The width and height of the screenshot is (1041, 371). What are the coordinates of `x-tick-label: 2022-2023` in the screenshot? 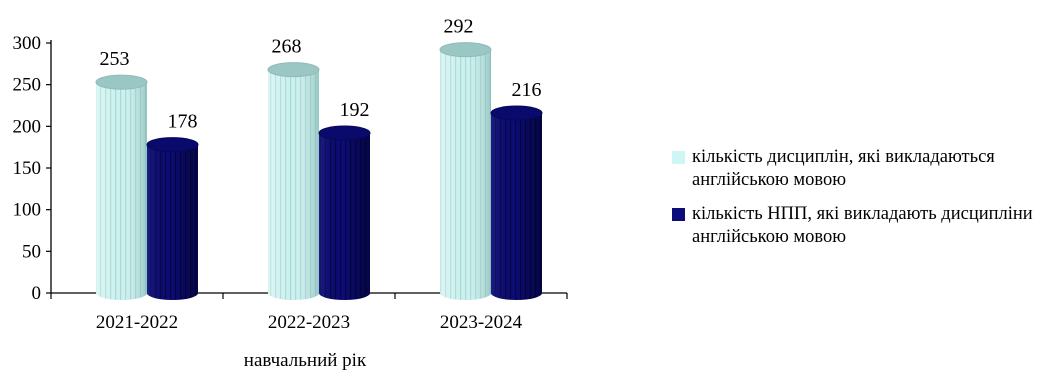 It's located at (309, 322).